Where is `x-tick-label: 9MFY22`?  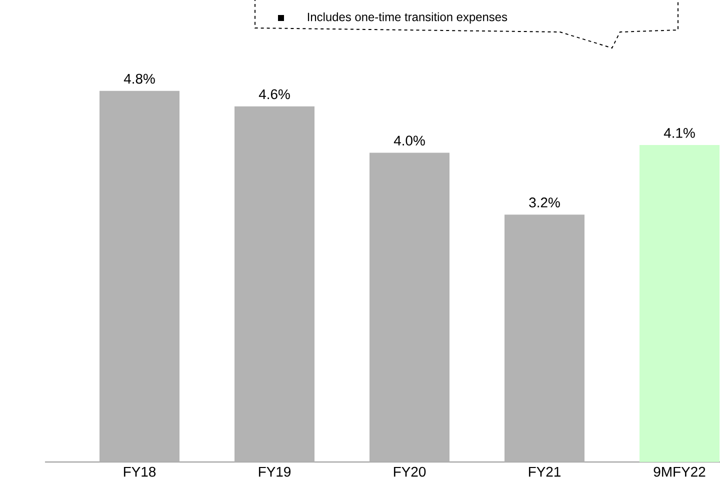 x-tick-label: 9MFY22 is located at coordinates (680, 471).